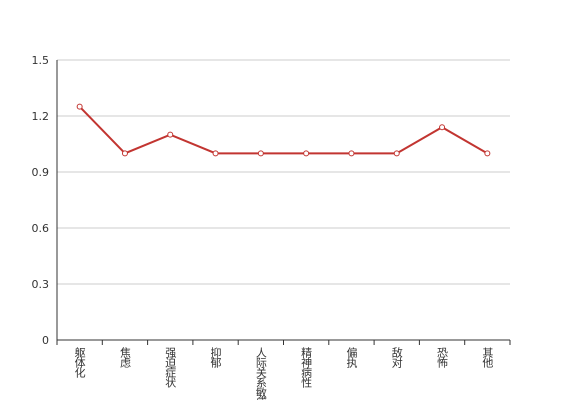  What do you see at coordinates (306, 368) in the screenshot?
I see `x-tick-label: 精神病性` at bounding box center [306, 368].